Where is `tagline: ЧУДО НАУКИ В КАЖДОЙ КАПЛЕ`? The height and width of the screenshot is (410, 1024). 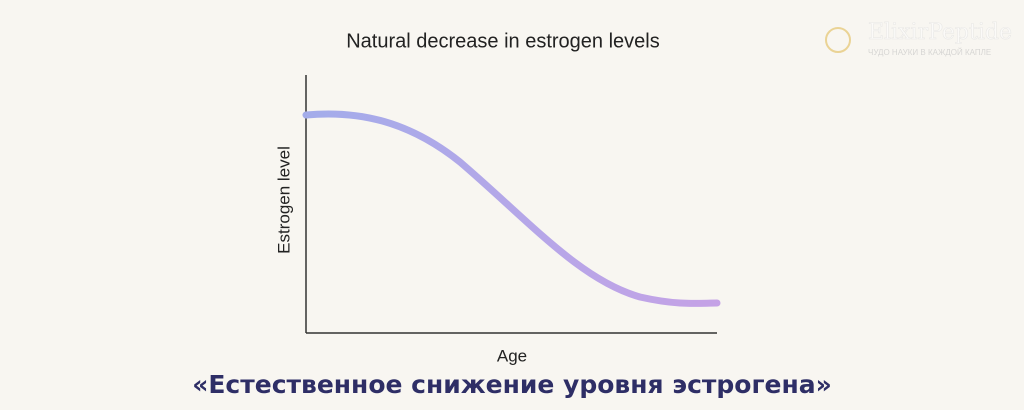 tagline: ЧУДО НАУКИ В КАЖДОЙ КАПЛЕ is located at coordinates (929, 52).